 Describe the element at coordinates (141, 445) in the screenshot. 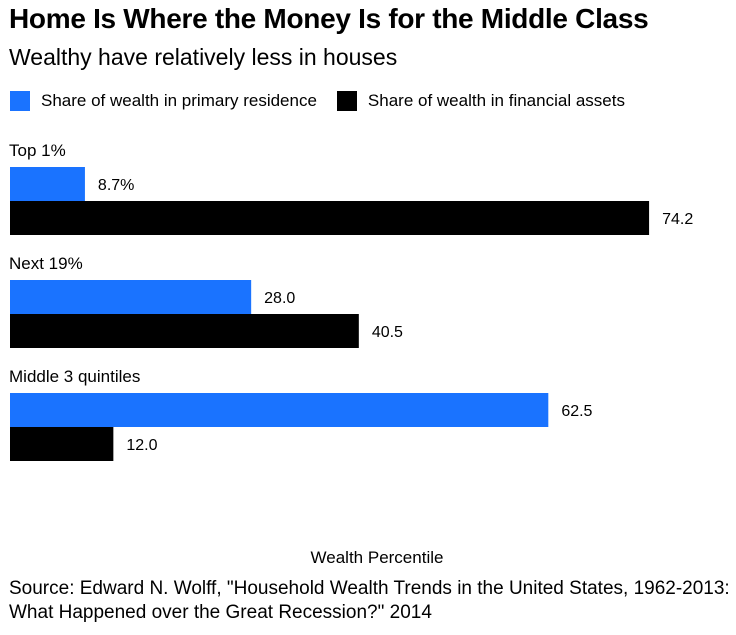

I see `value-label-financial-middle-3-quintiles: 12.0` at that location.